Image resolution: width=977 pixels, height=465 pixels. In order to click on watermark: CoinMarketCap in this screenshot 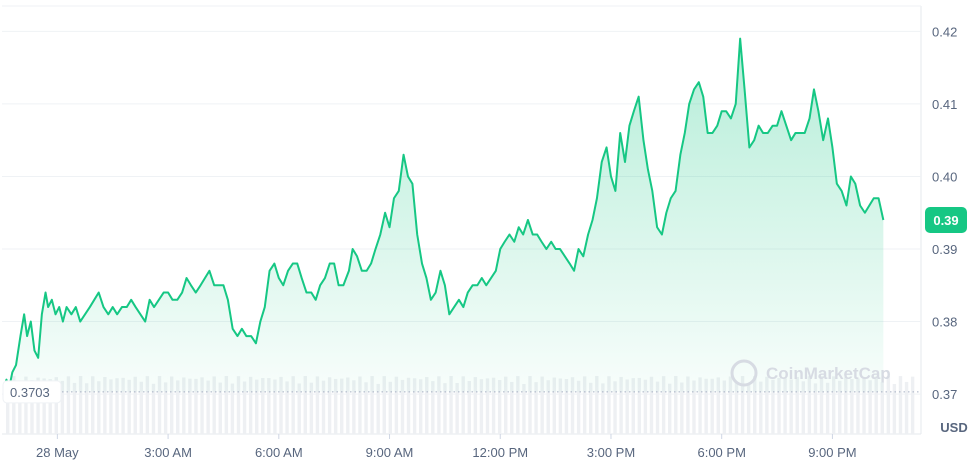, I will do `click(810, 373)`.